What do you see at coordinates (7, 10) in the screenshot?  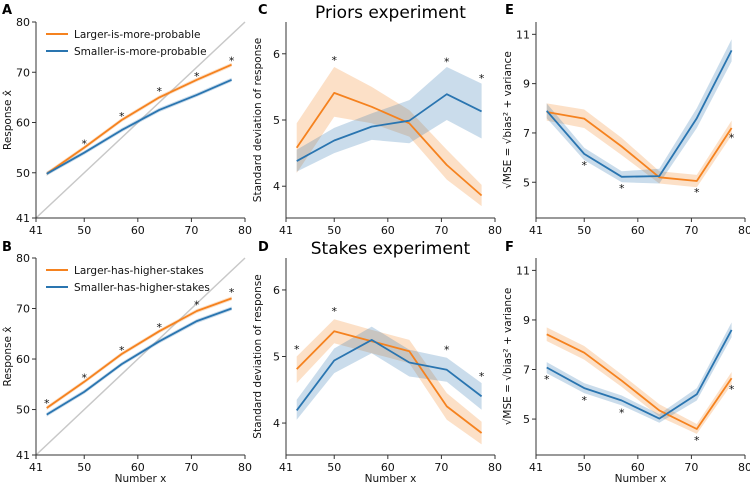 I see `panel-letter: A` at bounding box center [7, 10].